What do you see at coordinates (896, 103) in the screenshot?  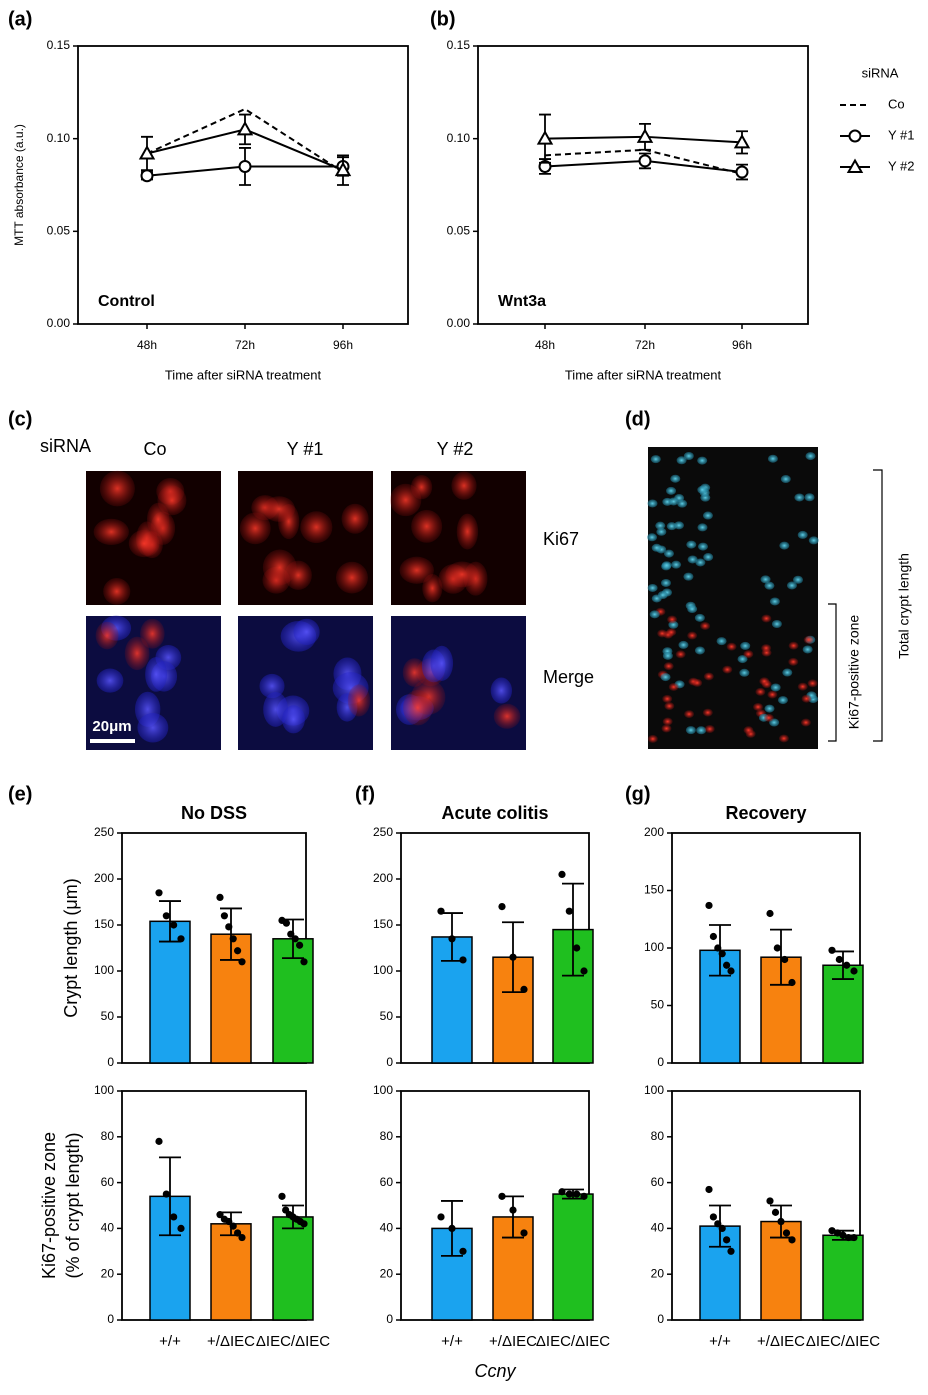 I see `legend-label: Co` at bounding box center [896, 103].